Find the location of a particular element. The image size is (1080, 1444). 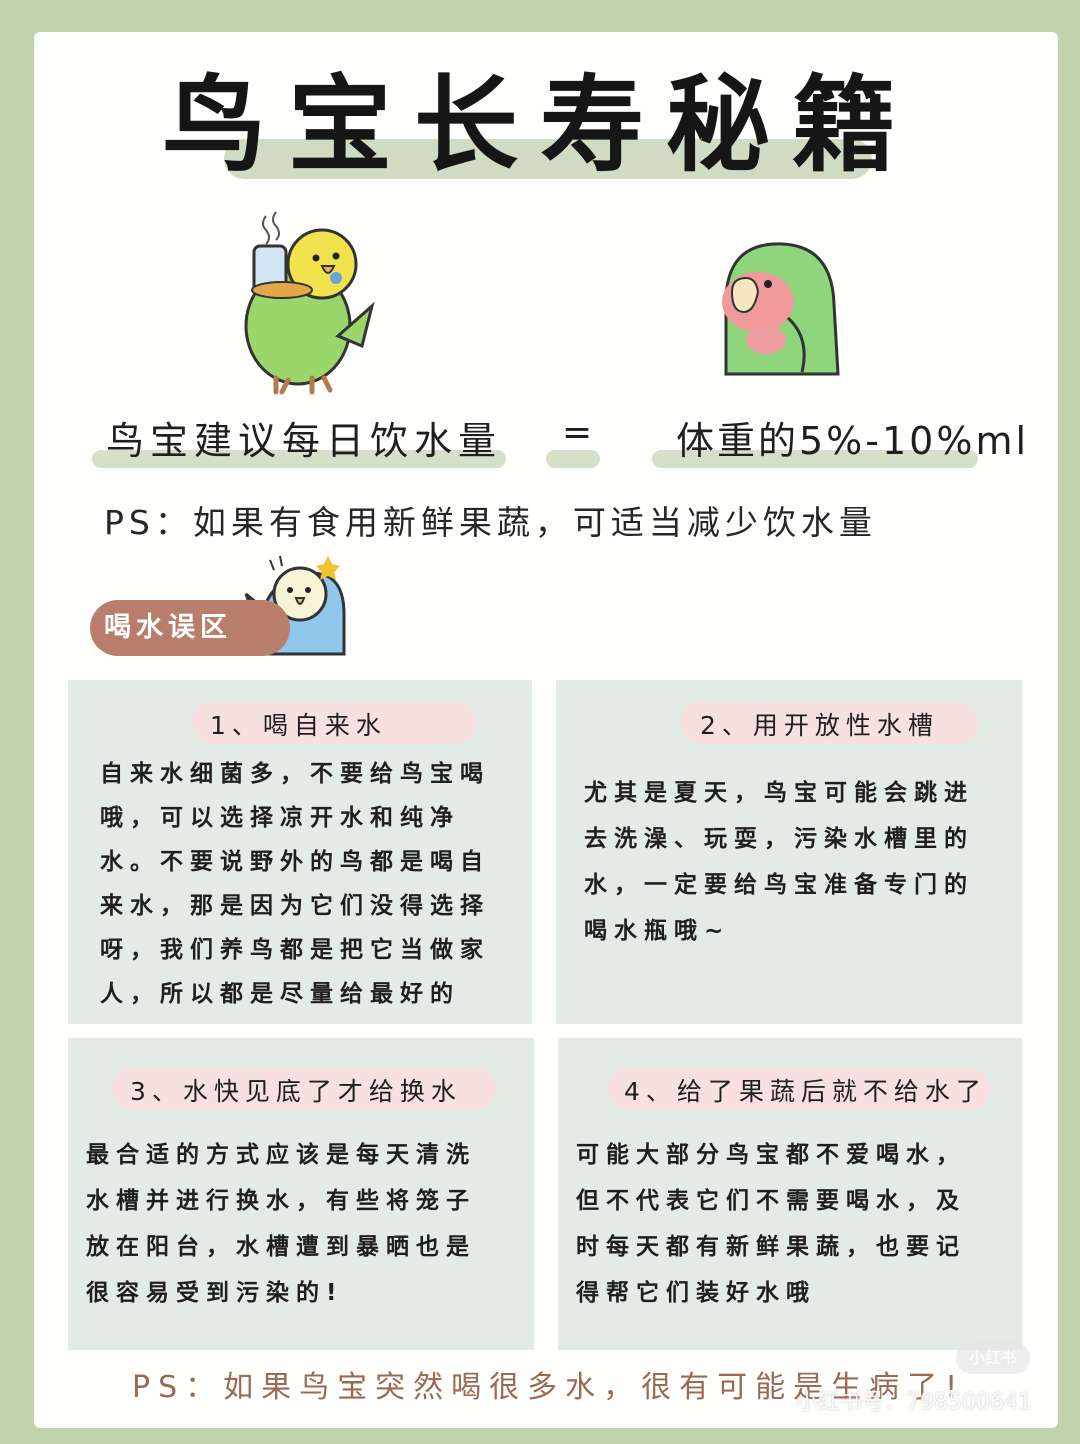

equation-operator-highlight is located at coordinates (573, 459).